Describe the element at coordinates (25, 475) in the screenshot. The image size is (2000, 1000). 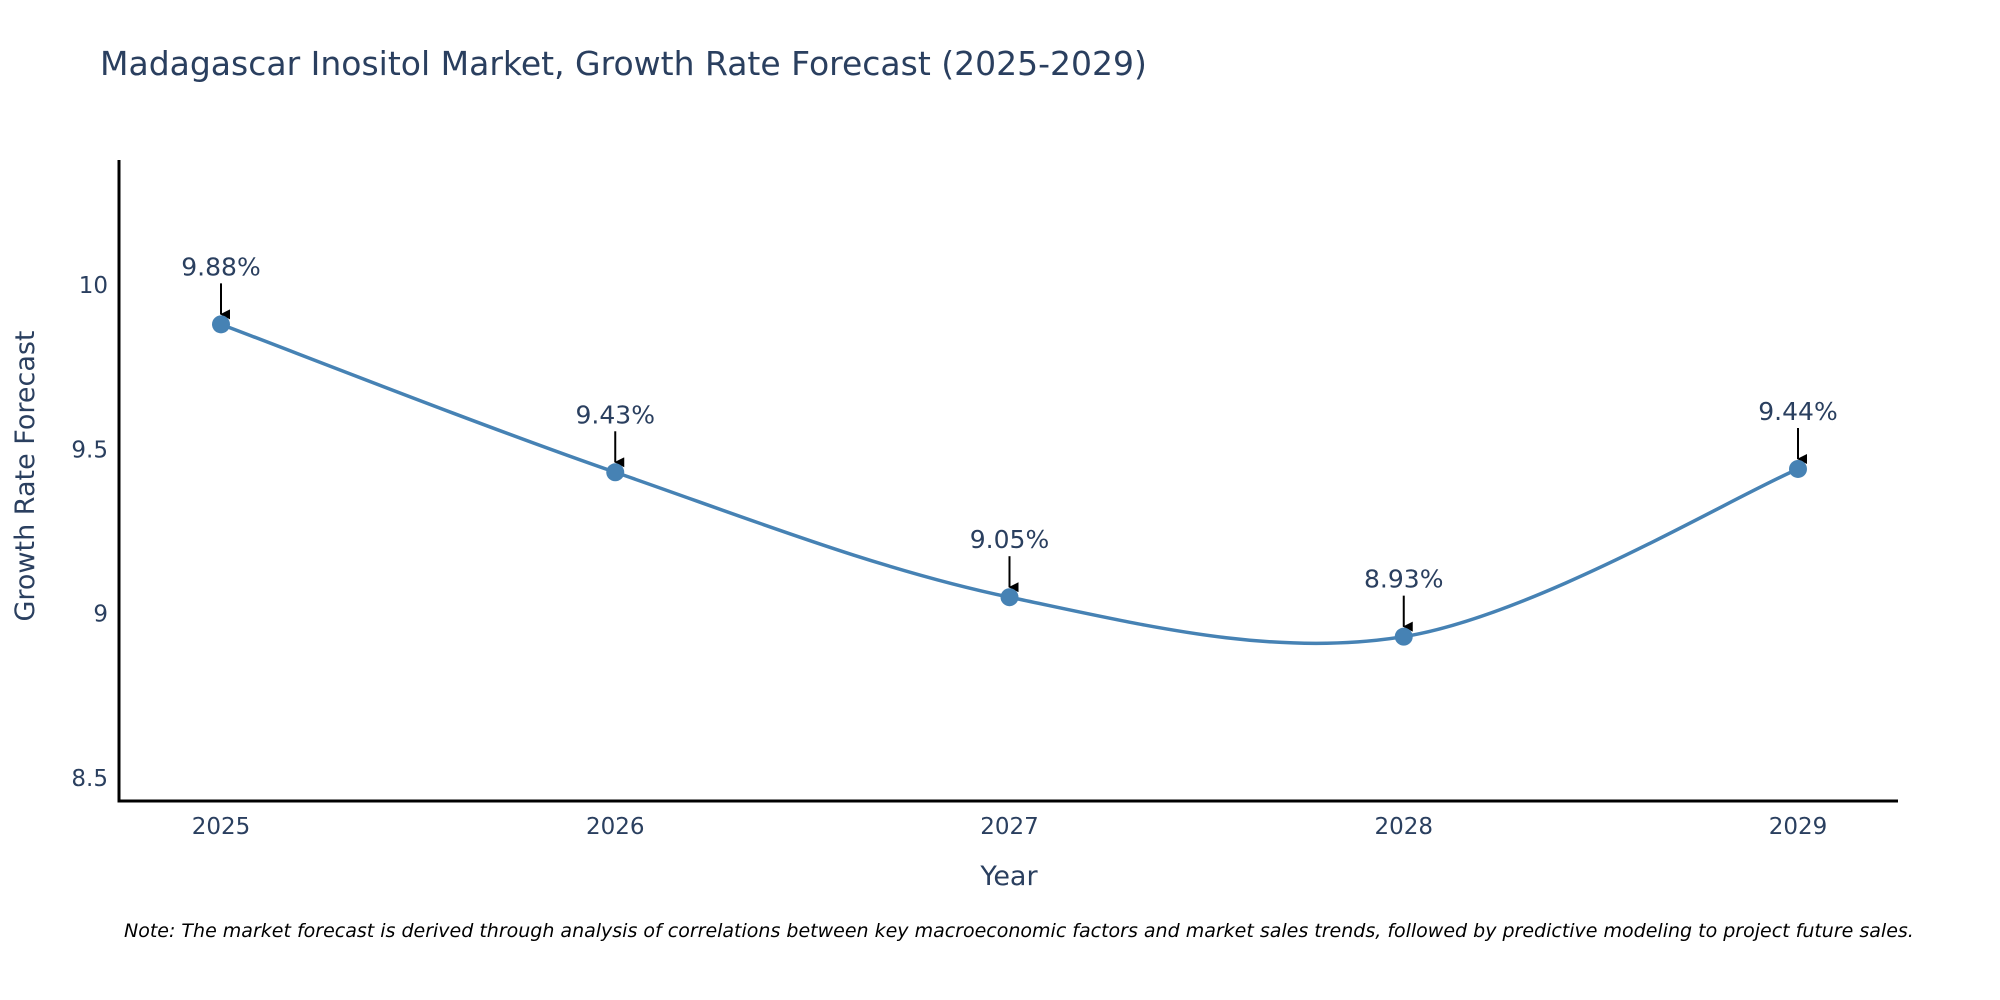
I see `y-axis-title: Growth Rate Forecast` at that location.